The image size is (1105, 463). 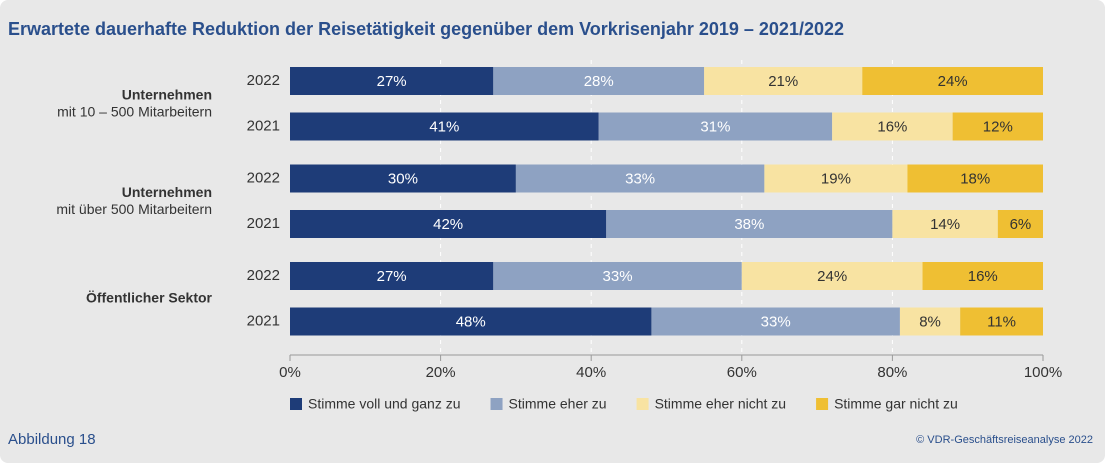 I want to click on value-label: 11%, so click(x=1001, y=321).